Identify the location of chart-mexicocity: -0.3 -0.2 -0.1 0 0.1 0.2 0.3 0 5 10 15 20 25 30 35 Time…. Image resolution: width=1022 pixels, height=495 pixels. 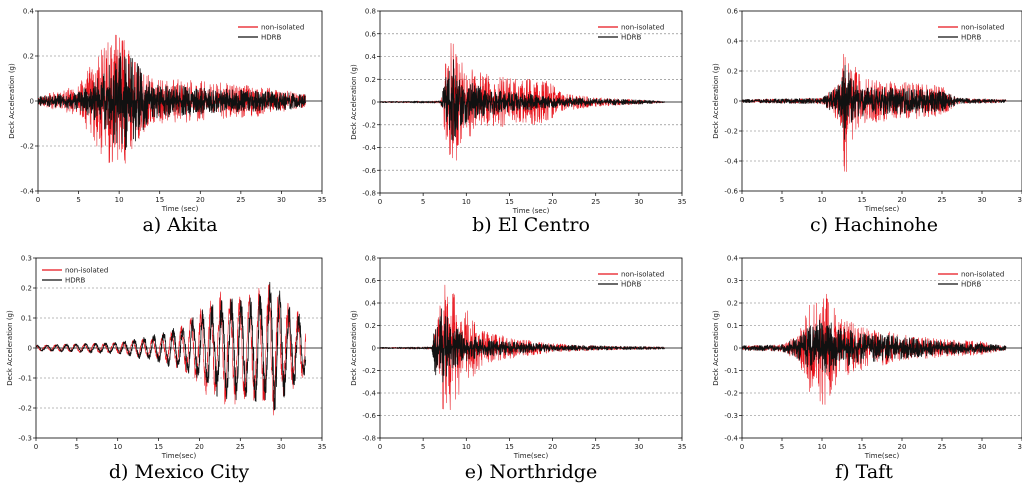
(166, 369).